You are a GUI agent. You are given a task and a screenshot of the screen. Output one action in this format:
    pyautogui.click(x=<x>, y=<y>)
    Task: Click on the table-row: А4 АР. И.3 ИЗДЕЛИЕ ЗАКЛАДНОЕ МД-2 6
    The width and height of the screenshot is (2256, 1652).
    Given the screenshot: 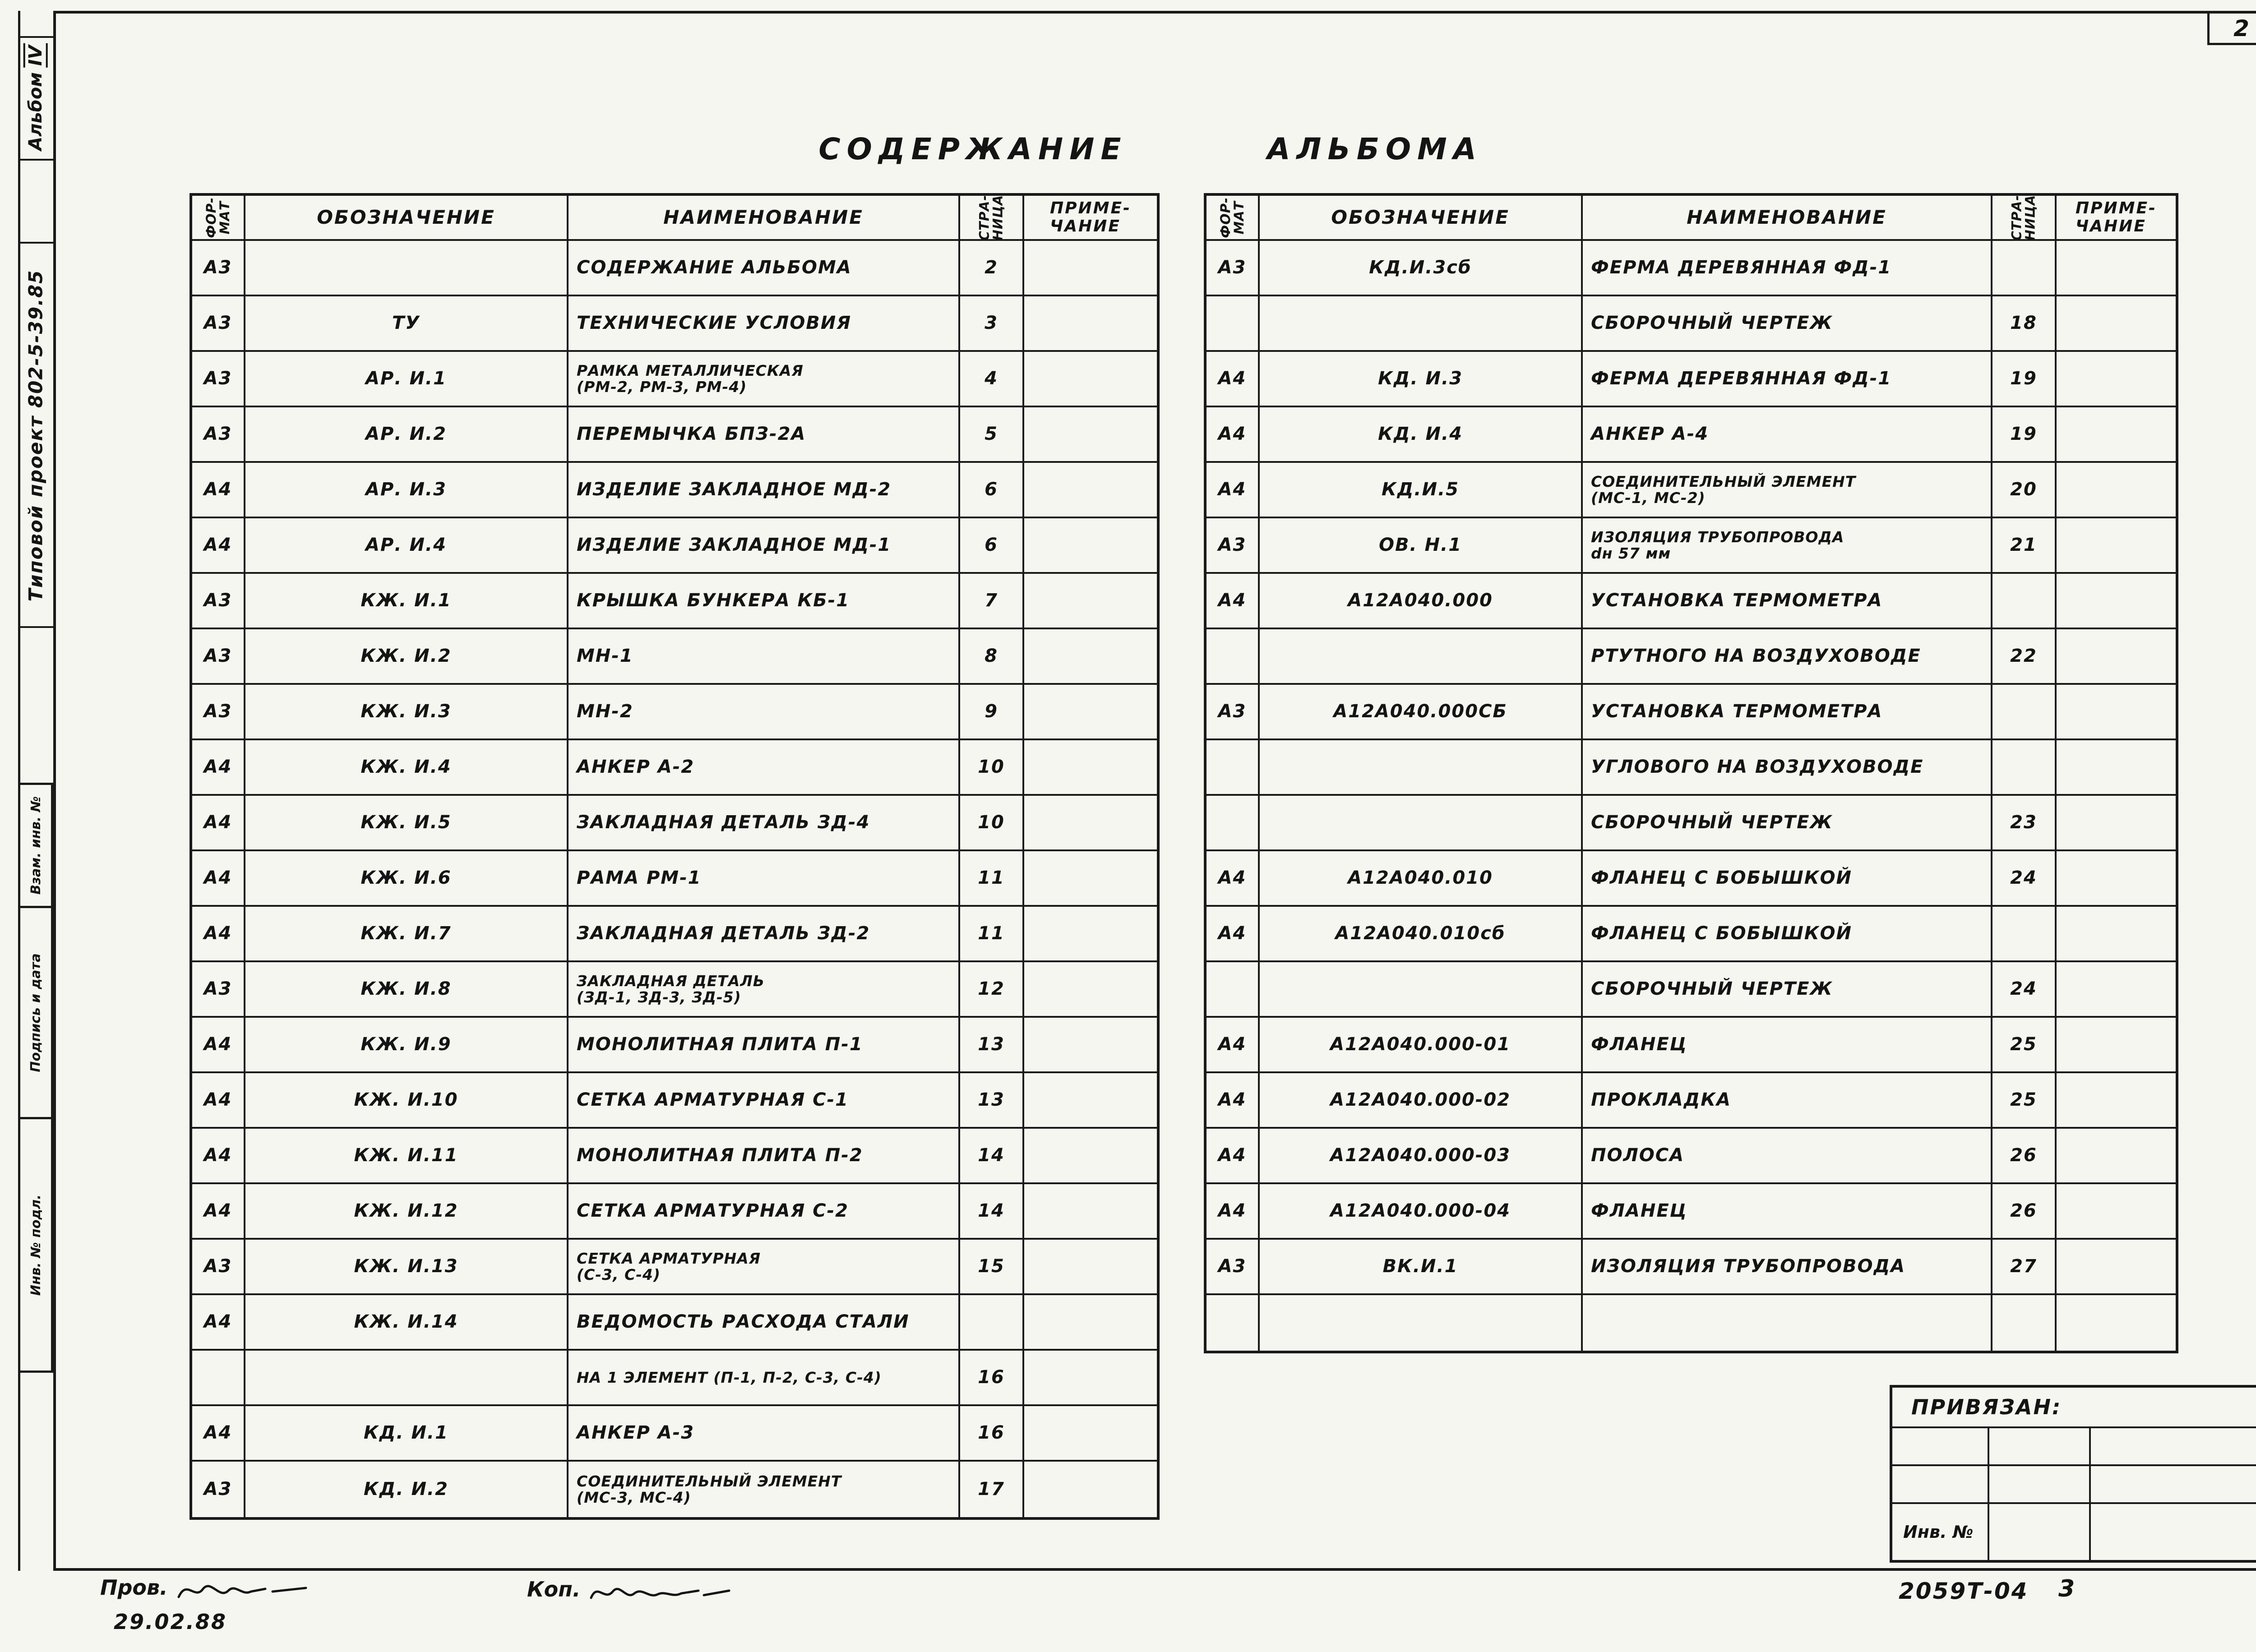 What is the action you would take?
    pyautogui.click(x=674, y=490)
    